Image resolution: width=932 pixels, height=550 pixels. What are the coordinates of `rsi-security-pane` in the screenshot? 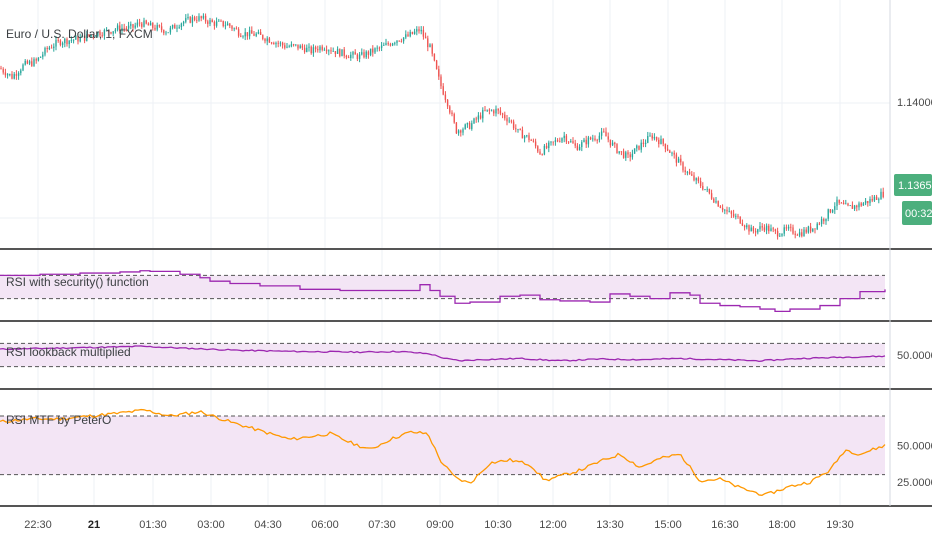 It's located at (443, 291).